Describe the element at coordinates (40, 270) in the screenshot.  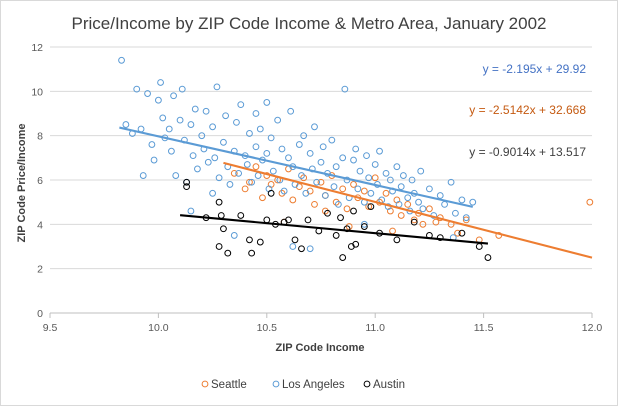
I see `y-tick-label: 2` at that location.